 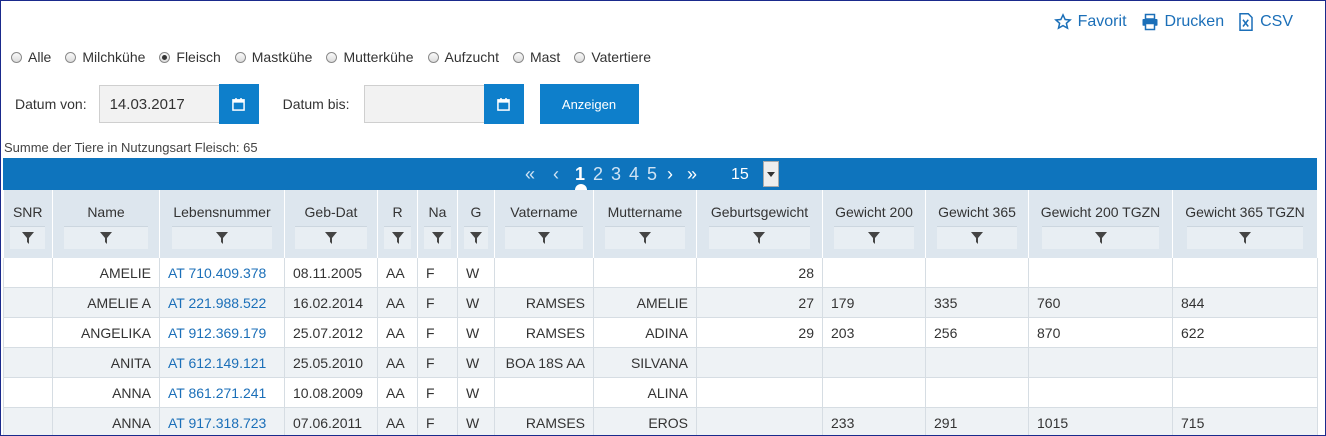 What do you see at coordinates (423, 104) in the screenshot?
I see `datum-bis-input` at bounding box center [423, 104].